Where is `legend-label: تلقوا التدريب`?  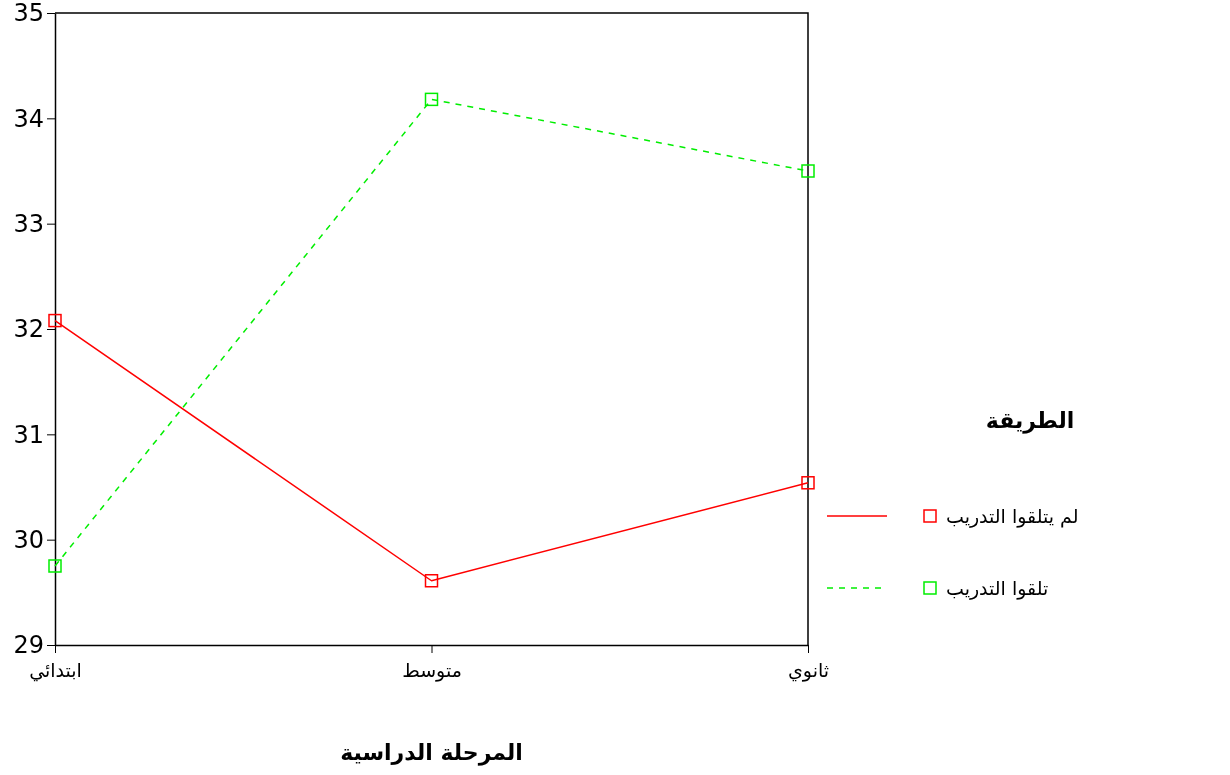
legend-label: تلقوا التدريب is located at coordinates (997, 588).